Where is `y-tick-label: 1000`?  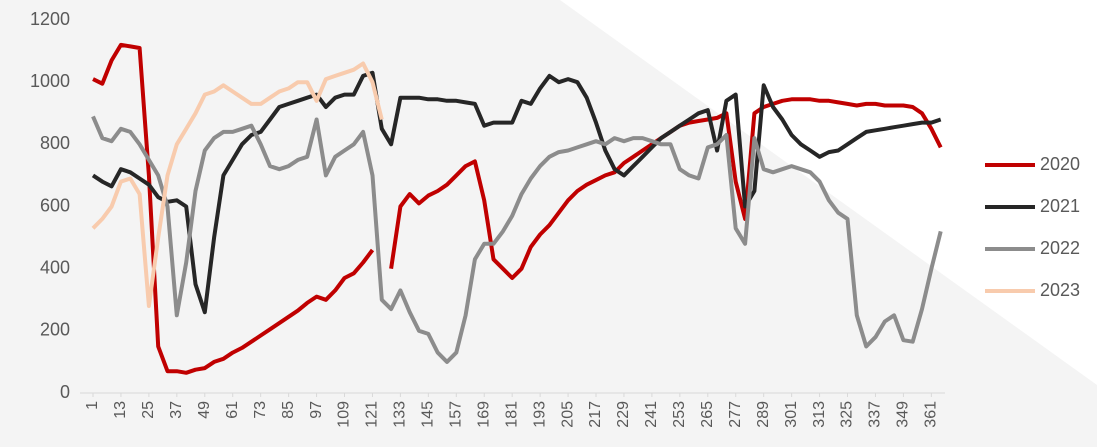 y-tick-label: 1000 is located at coordinates (50, 81).